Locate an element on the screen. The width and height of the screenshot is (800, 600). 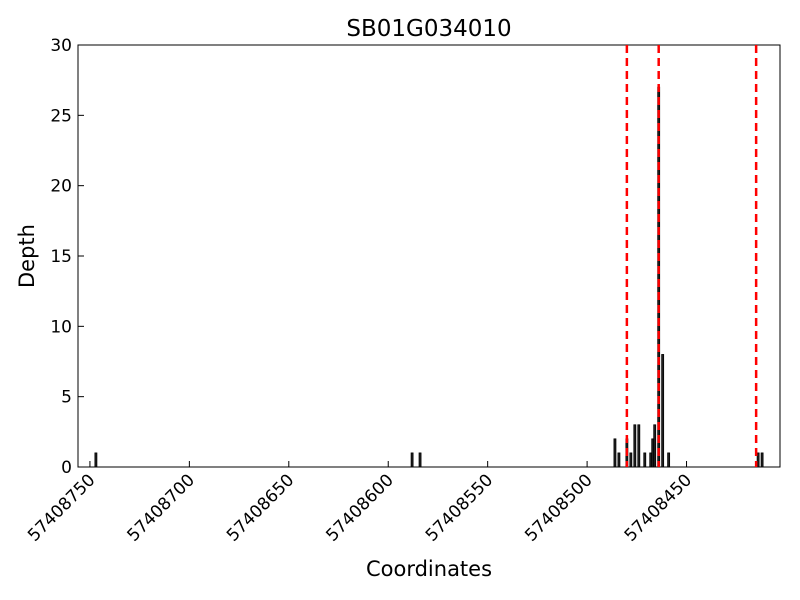
y-tick-label: 10 is located at coordinates (61, 327).